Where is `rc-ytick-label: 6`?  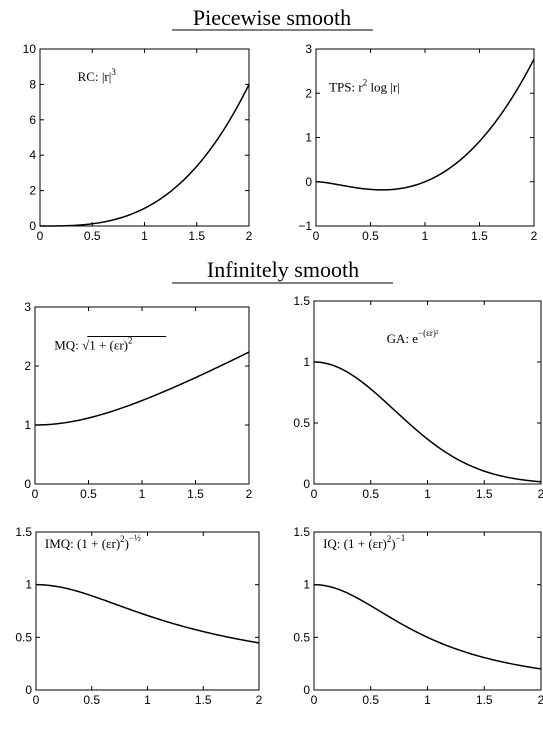 rc-ytick-label: 6 is located at coordinates (32, 120).